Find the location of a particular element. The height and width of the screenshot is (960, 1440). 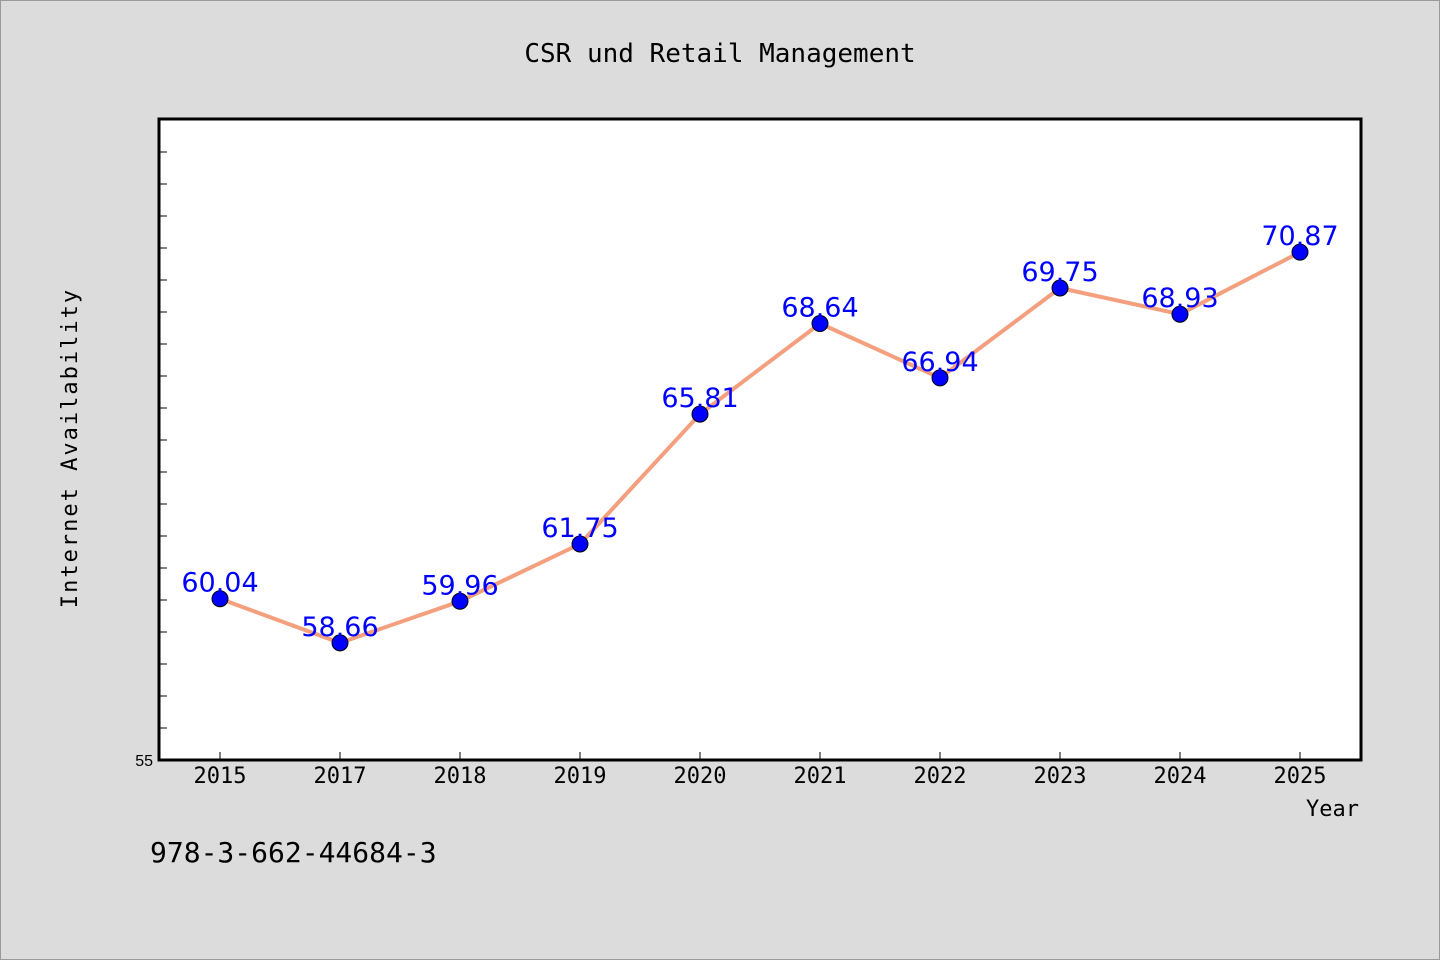

data-label: 68.64 is located at coordinates (819, 308).